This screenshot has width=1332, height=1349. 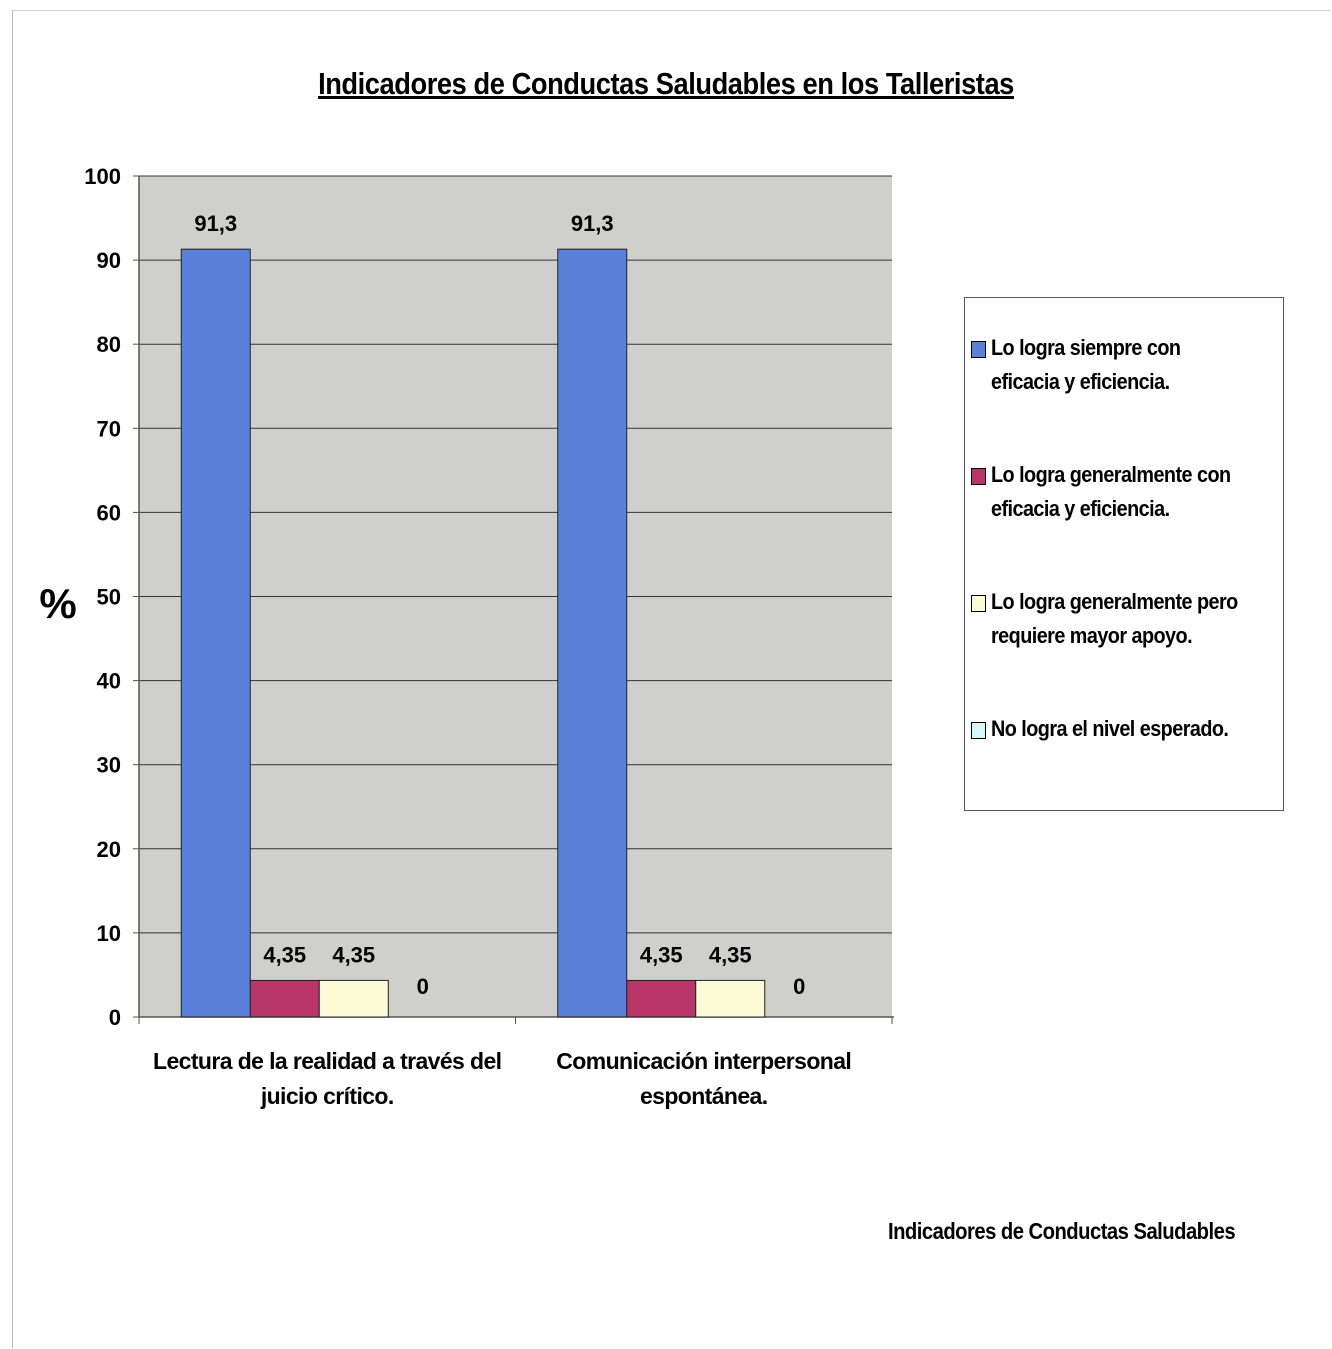 What do you see at coordinates (109, 933) in the screenshot?
I see `y-tick-label: 10` at bounding box center [109, 933].